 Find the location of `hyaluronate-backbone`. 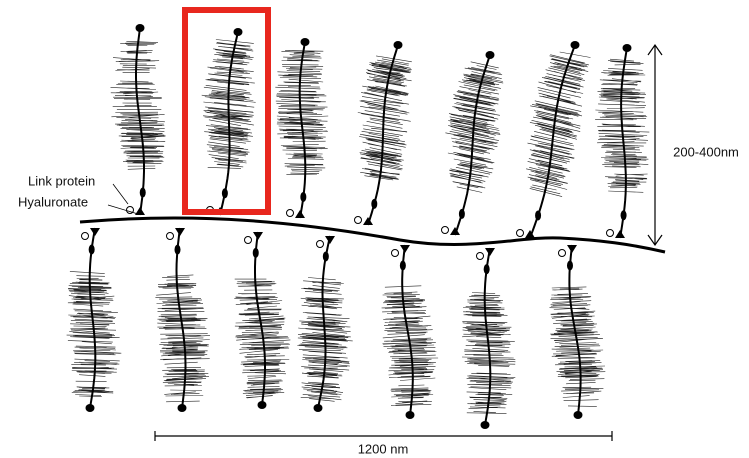

hyaluronate-backbone is located at coordinates (372, 235).